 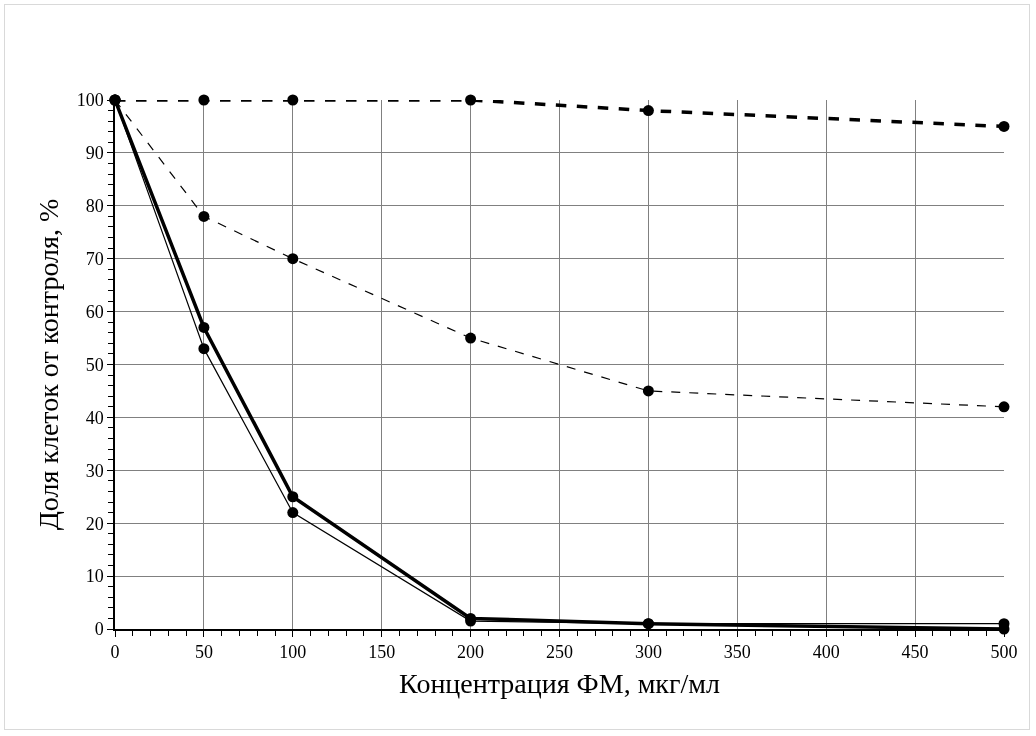 I want to click on x-tick-label: 0, so click(x=115, y=652).